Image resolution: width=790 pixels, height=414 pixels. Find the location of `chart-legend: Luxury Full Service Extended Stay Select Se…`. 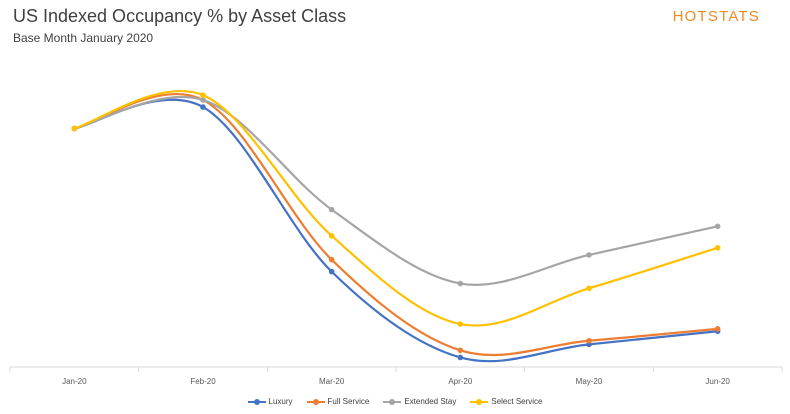

chart-legend: Luxury Full Service Extended Stay Select Se… is located at coordinates (395, 401).